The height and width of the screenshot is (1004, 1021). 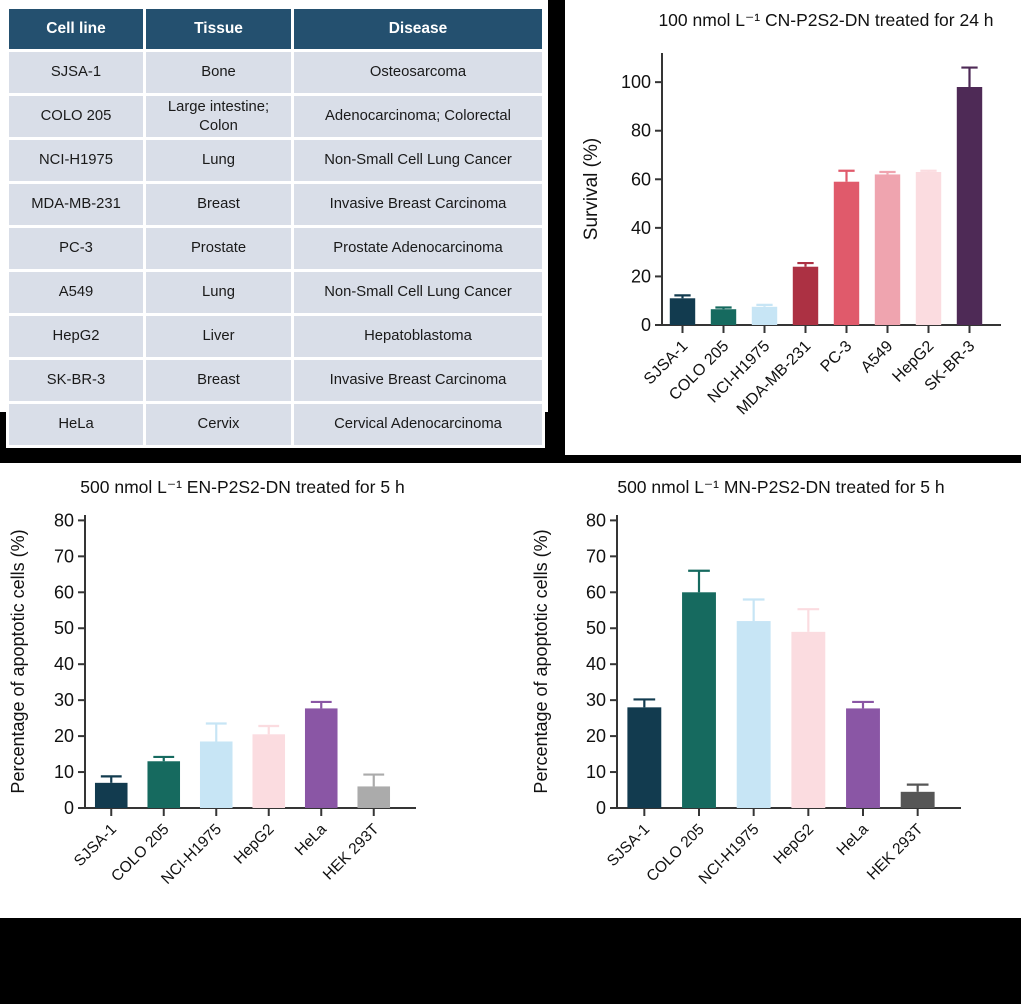 What do you see at coordinates (275, 72) in the screenshot?
I see `table-row: SJSA-1 Bone Osteosarcoma` at bounding box center [275, 72].